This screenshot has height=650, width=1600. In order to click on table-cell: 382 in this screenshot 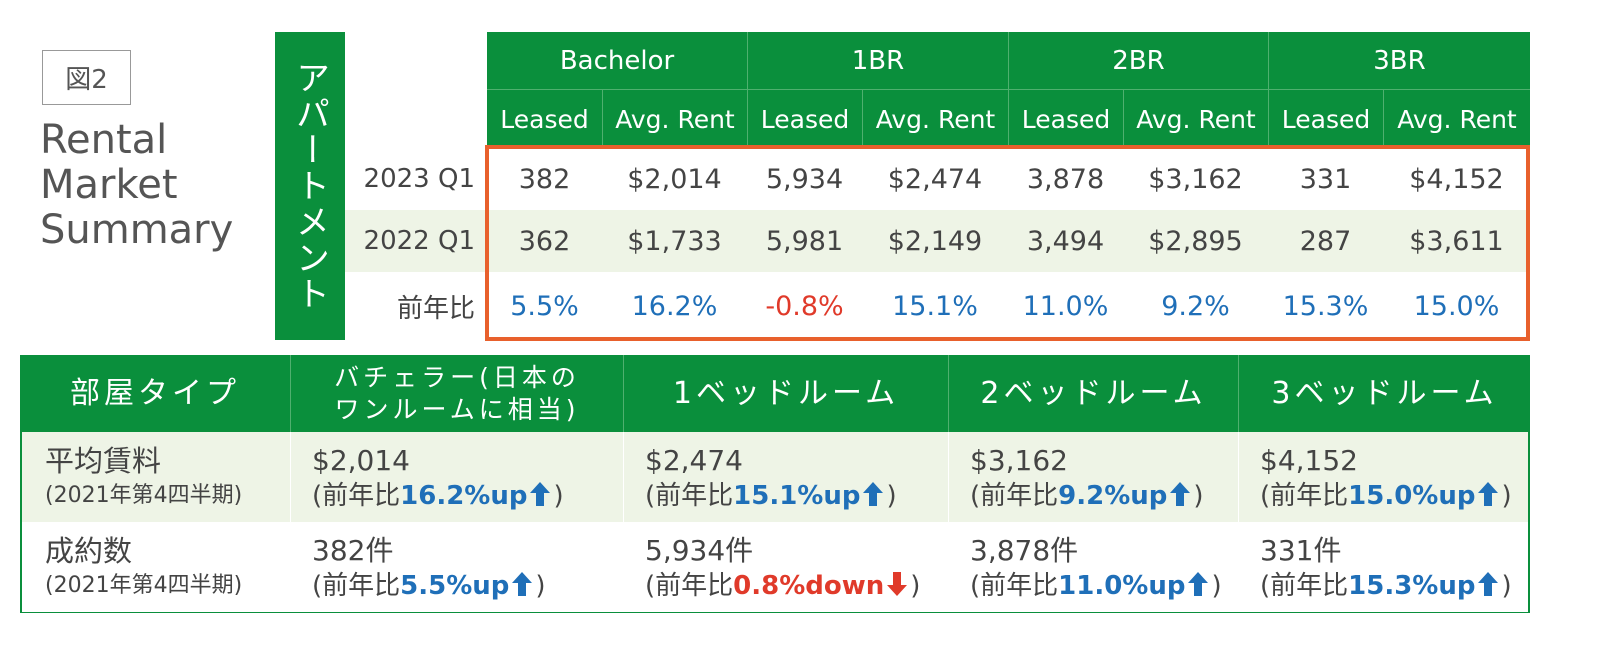, I will do `click(544, 179)`.